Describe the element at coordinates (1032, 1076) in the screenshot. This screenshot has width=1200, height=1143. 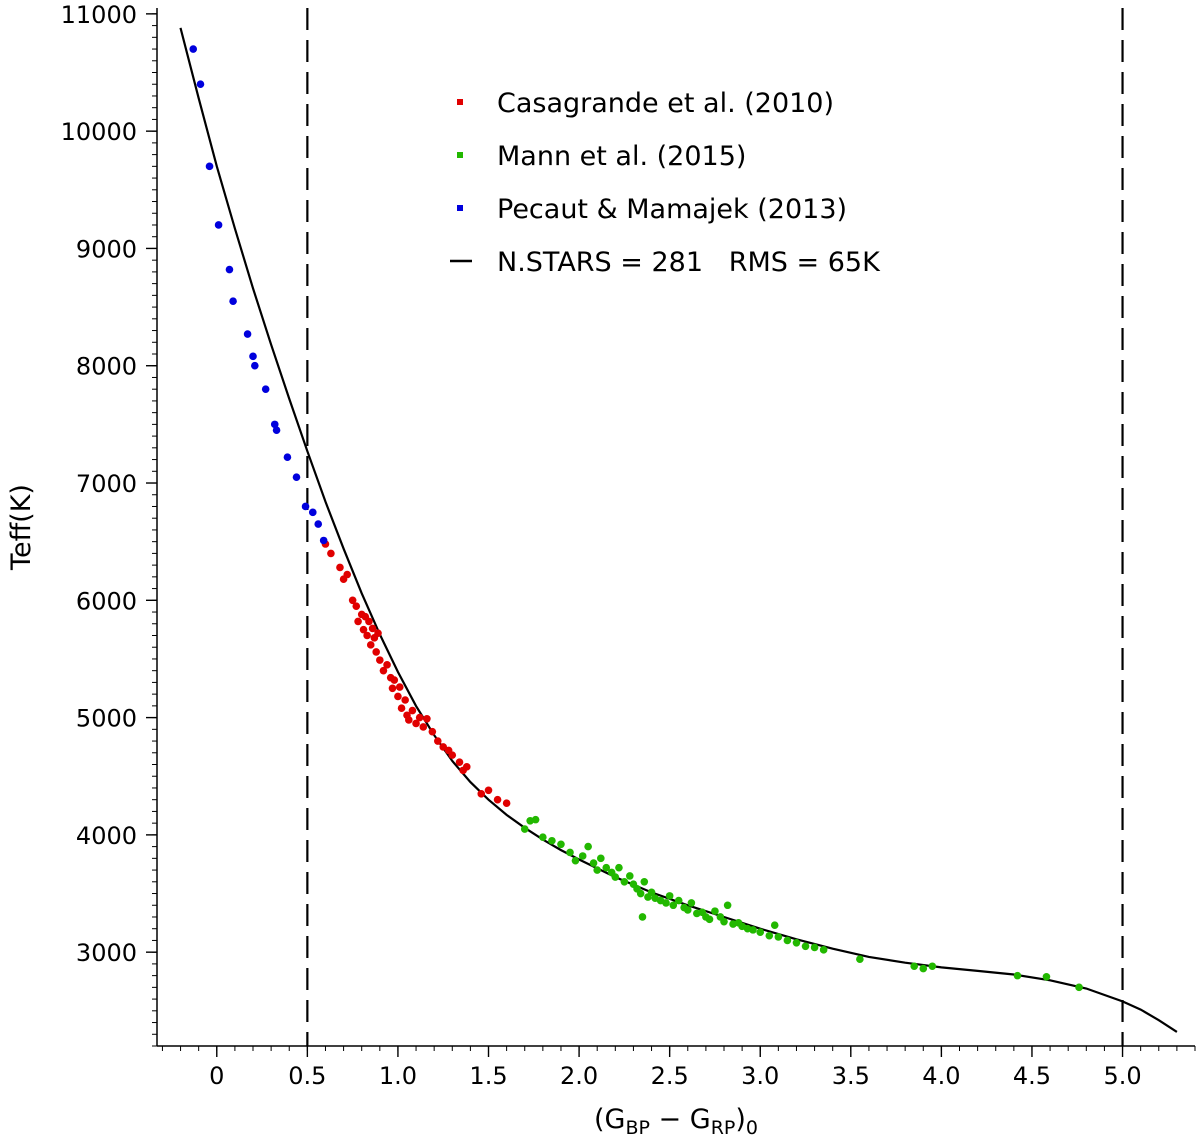
I see `x-tick-label: 4.5` at that location.